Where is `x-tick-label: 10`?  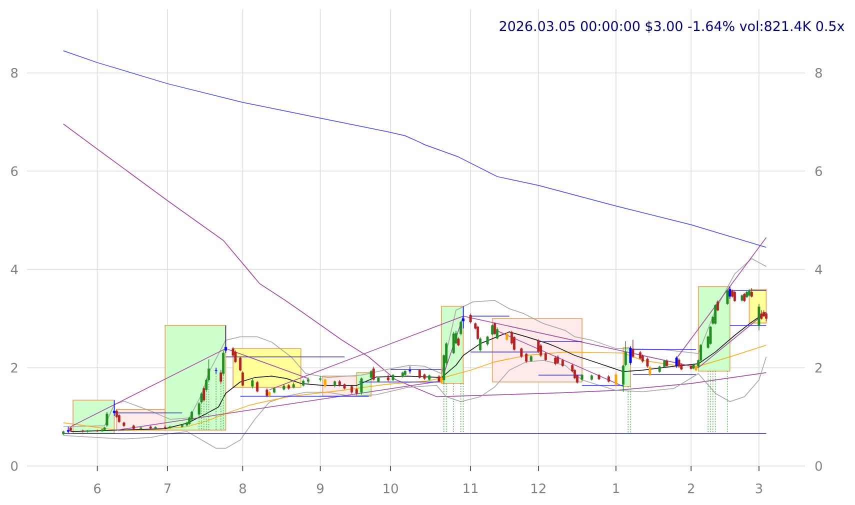
x-tick-label: 10 is located at coordinates (391, 489).